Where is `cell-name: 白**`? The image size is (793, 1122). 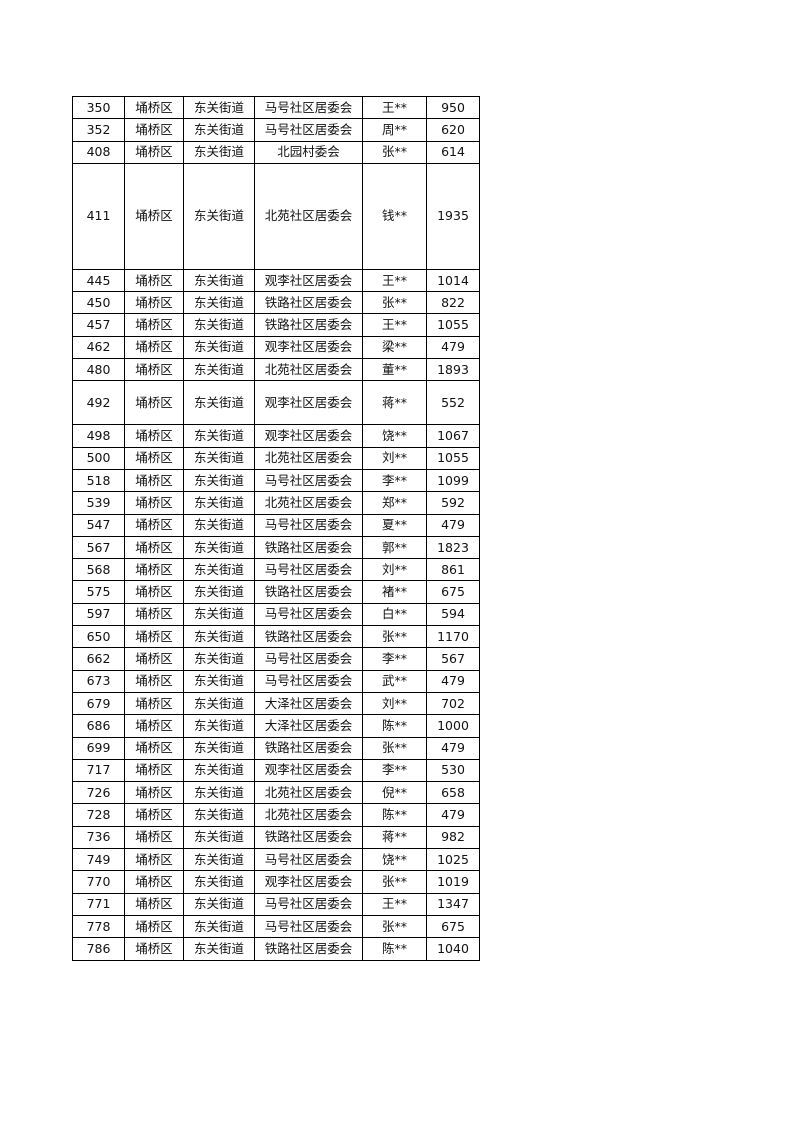
cell-name: 白** is located at coordinates (394, 614).